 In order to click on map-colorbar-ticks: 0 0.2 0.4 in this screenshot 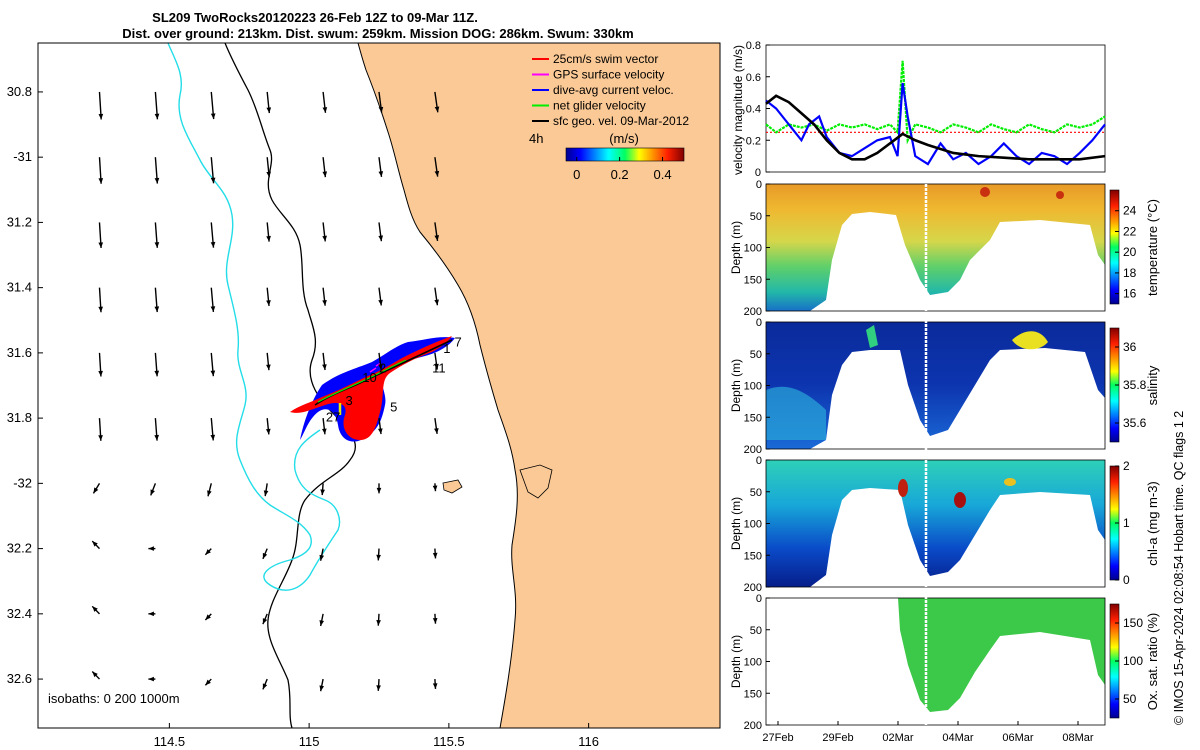, I will do `click(622, 169)`.